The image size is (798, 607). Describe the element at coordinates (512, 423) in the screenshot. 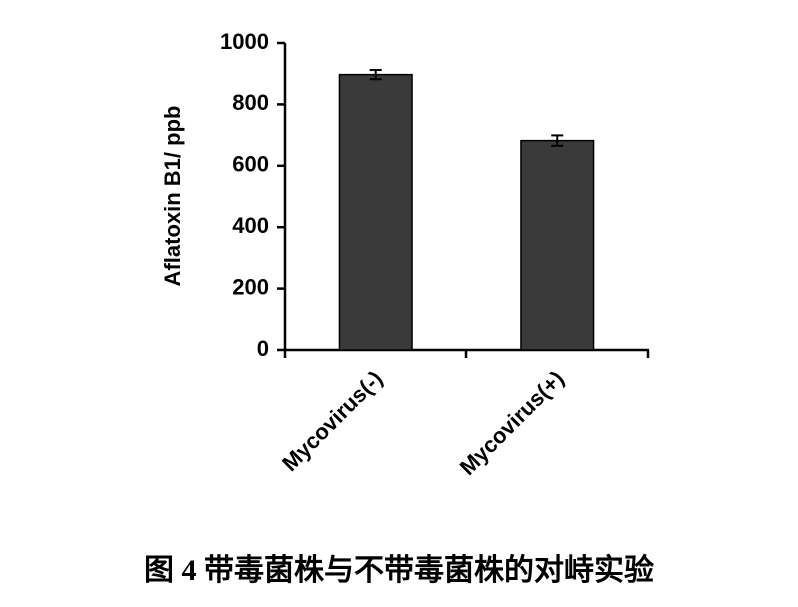

I see `x-tick-label: Mycovirus(+)` at that location.